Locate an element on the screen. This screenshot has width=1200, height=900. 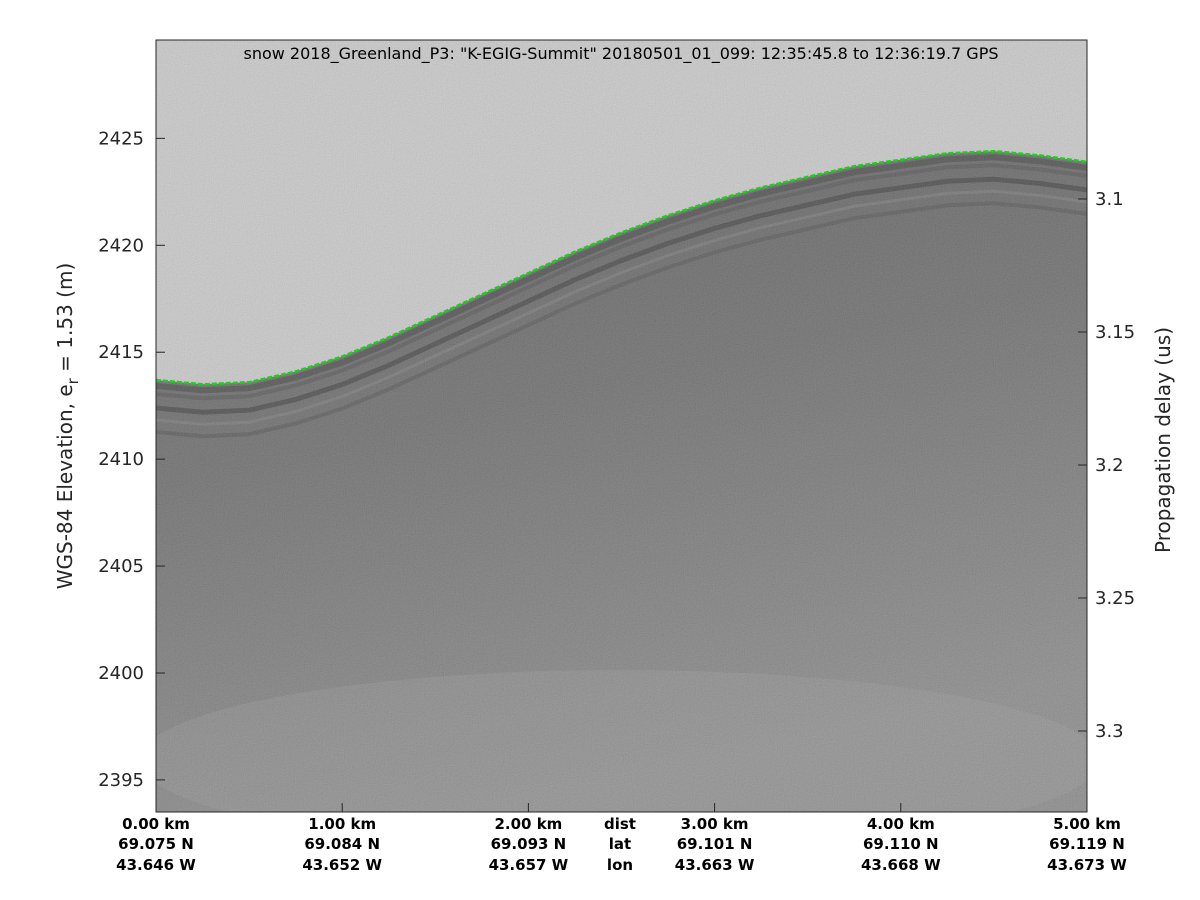
x-tick-label-dist: 0.00 km is located at coordinates (156, 824).